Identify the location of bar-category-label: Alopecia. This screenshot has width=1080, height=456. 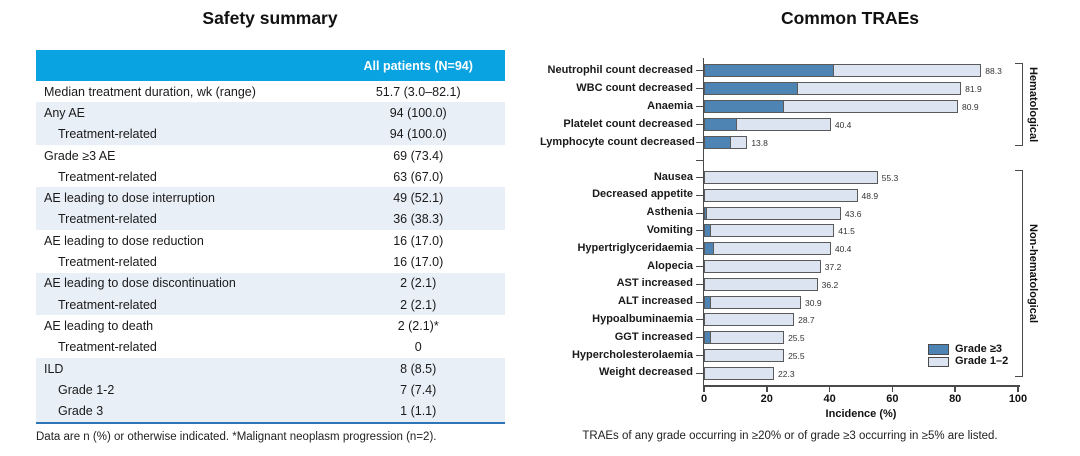
(670, 265).